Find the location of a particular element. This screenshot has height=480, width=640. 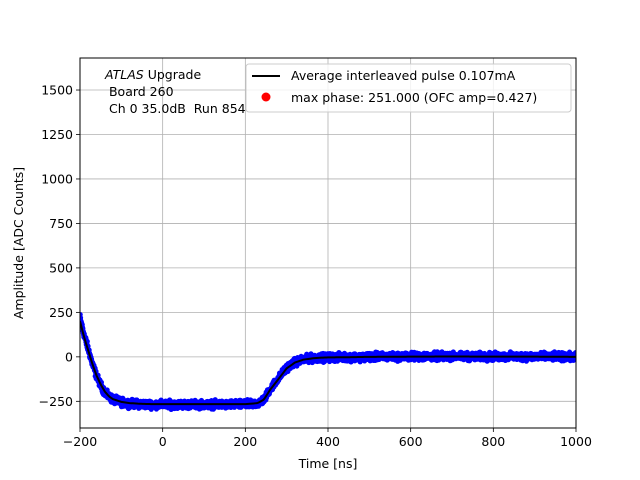

y-axis-label: Amplitude [ADC Counts] is located at coordinates (18, 243).